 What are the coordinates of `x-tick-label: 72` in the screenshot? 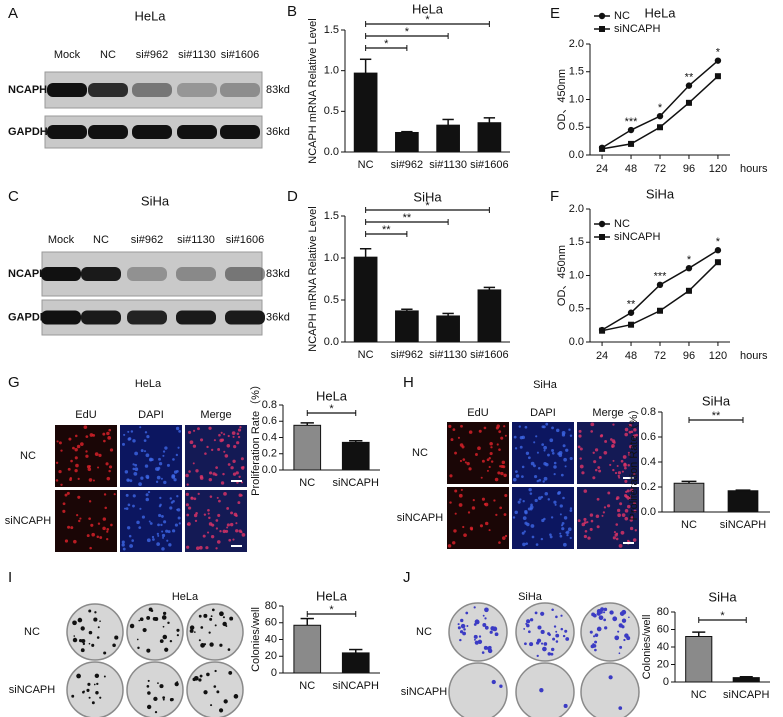 It's located at (660, 169).